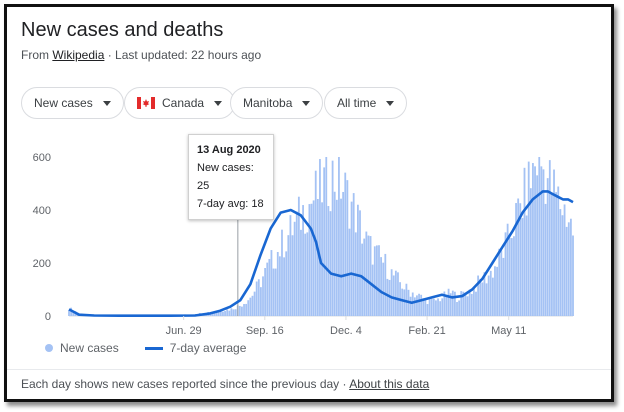 This screenshot has width=624, height=412. Describe the element at coordinates (49, 348) in the screenshot. I see `legend-bars-swatch` at that location.